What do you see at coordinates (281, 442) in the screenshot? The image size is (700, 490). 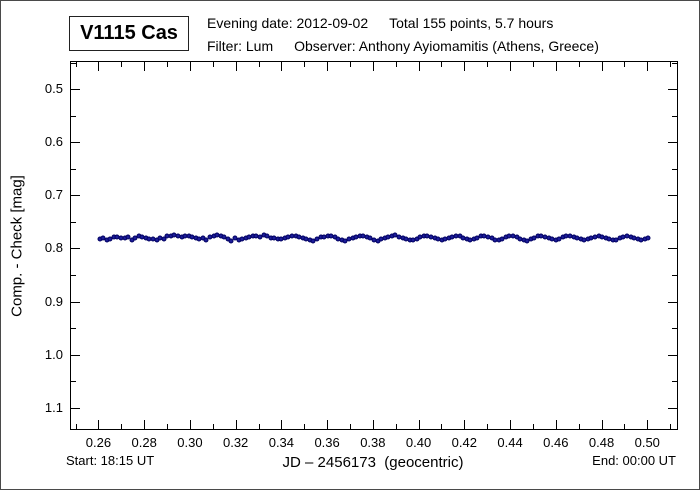 I see `x-tick-label: 0.34` at bounding box center [281, 442].